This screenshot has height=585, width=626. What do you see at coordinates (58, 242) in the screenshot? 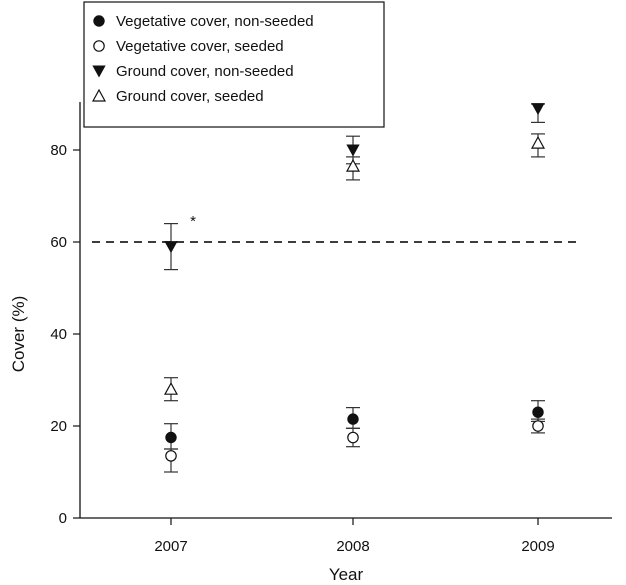
I see `y-tick-label: 60` at bounding box center [58, 242].